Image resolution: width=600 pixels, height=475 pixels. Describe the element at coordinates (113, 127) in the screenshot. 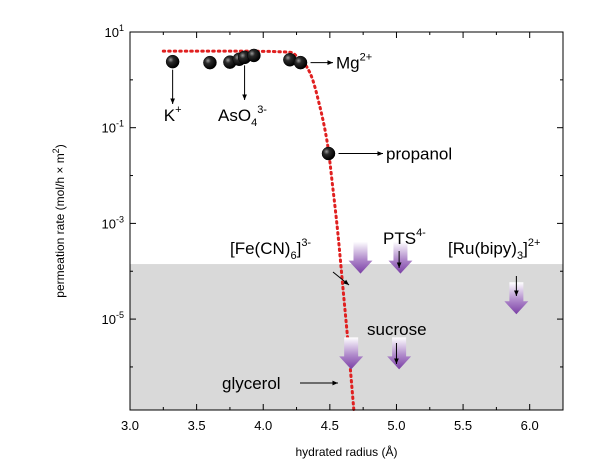

I see `y-tick-label: 10⁻¹` at that location.